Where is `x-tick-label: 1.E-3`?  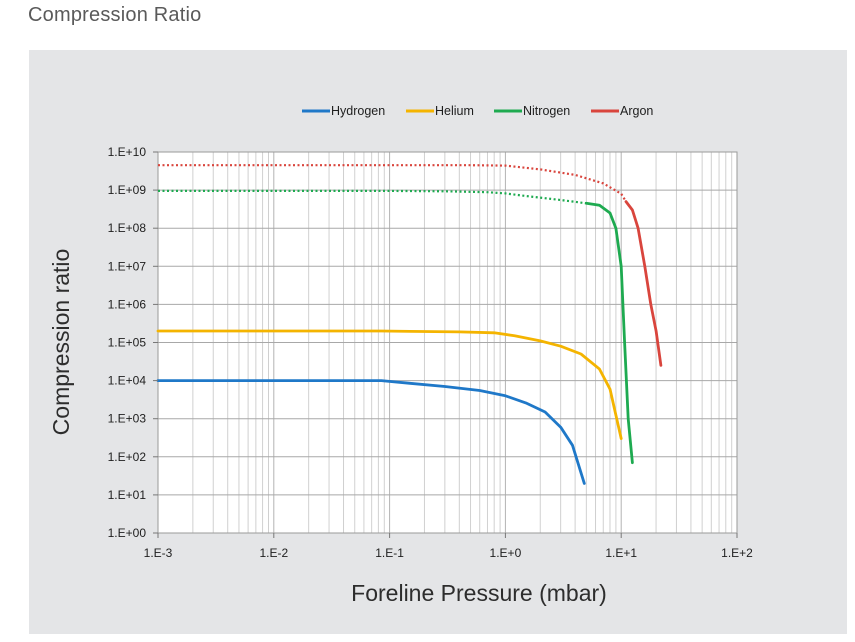 x-tick-label: 1.E-3 is located at coordinates (158, 553).